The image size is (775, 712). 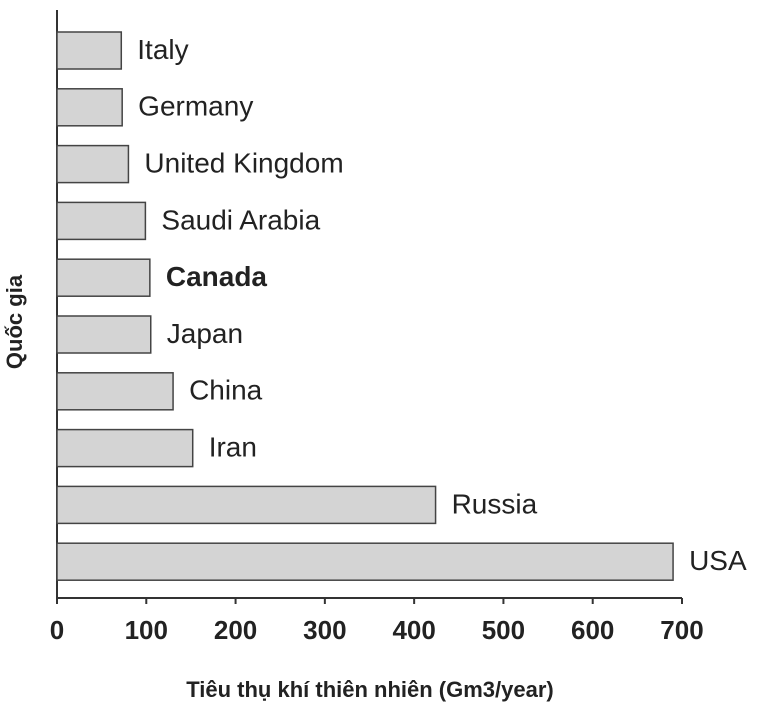 I want to click on y-axis-label: Quốc gia, so click(x=14, y=321).